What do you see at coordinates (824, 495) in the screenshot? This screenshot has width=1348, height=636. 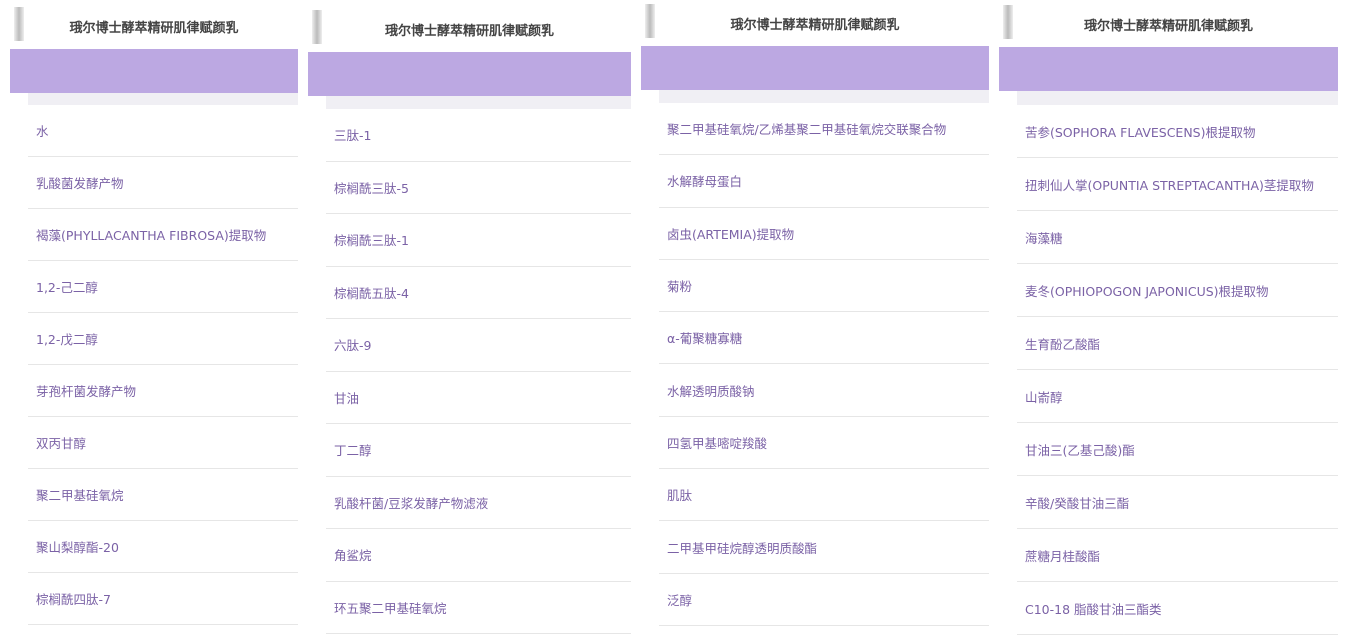 I see `ingredient-item: 肌肽` at bounding box center [824, 495].